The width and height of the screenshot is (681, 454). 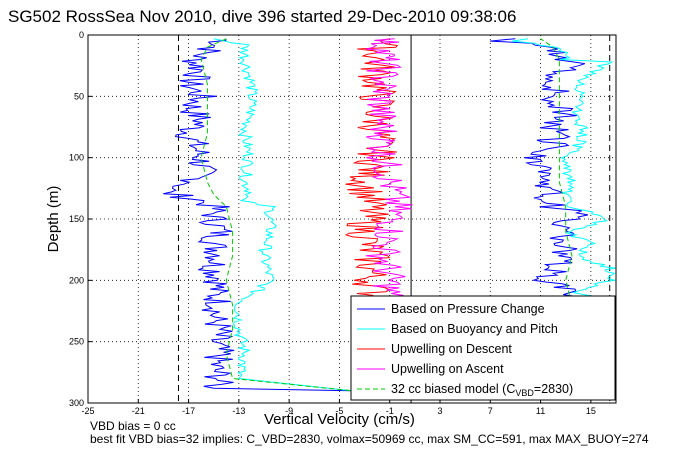 I want to click on x-tick-label: 15, so click(x=591, y=411).